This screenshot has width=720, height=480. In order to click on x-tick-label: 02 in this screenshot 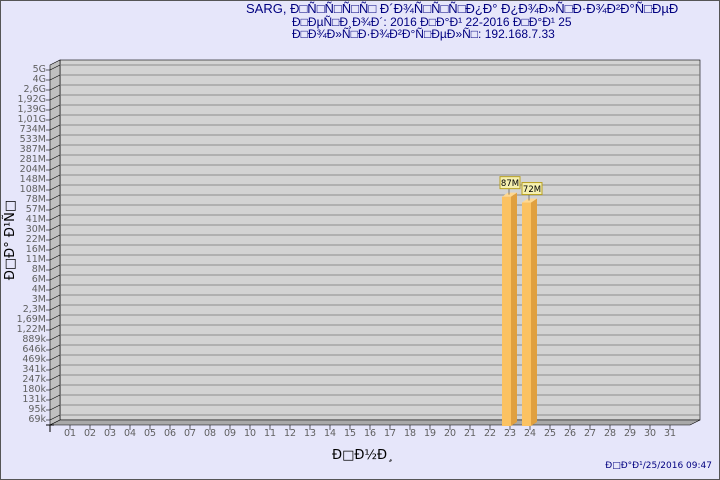, I will do `click(90, 433)`.